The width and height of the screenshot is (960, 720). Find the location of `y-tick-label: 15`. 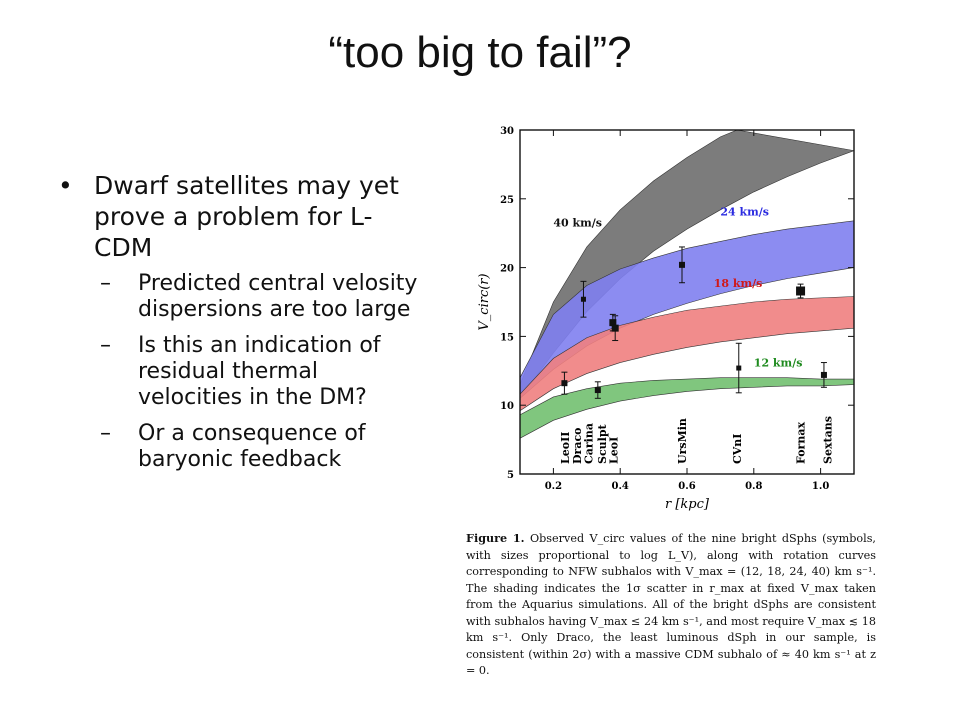

y-tick-label: 15 is located at coordinates (507, 337).